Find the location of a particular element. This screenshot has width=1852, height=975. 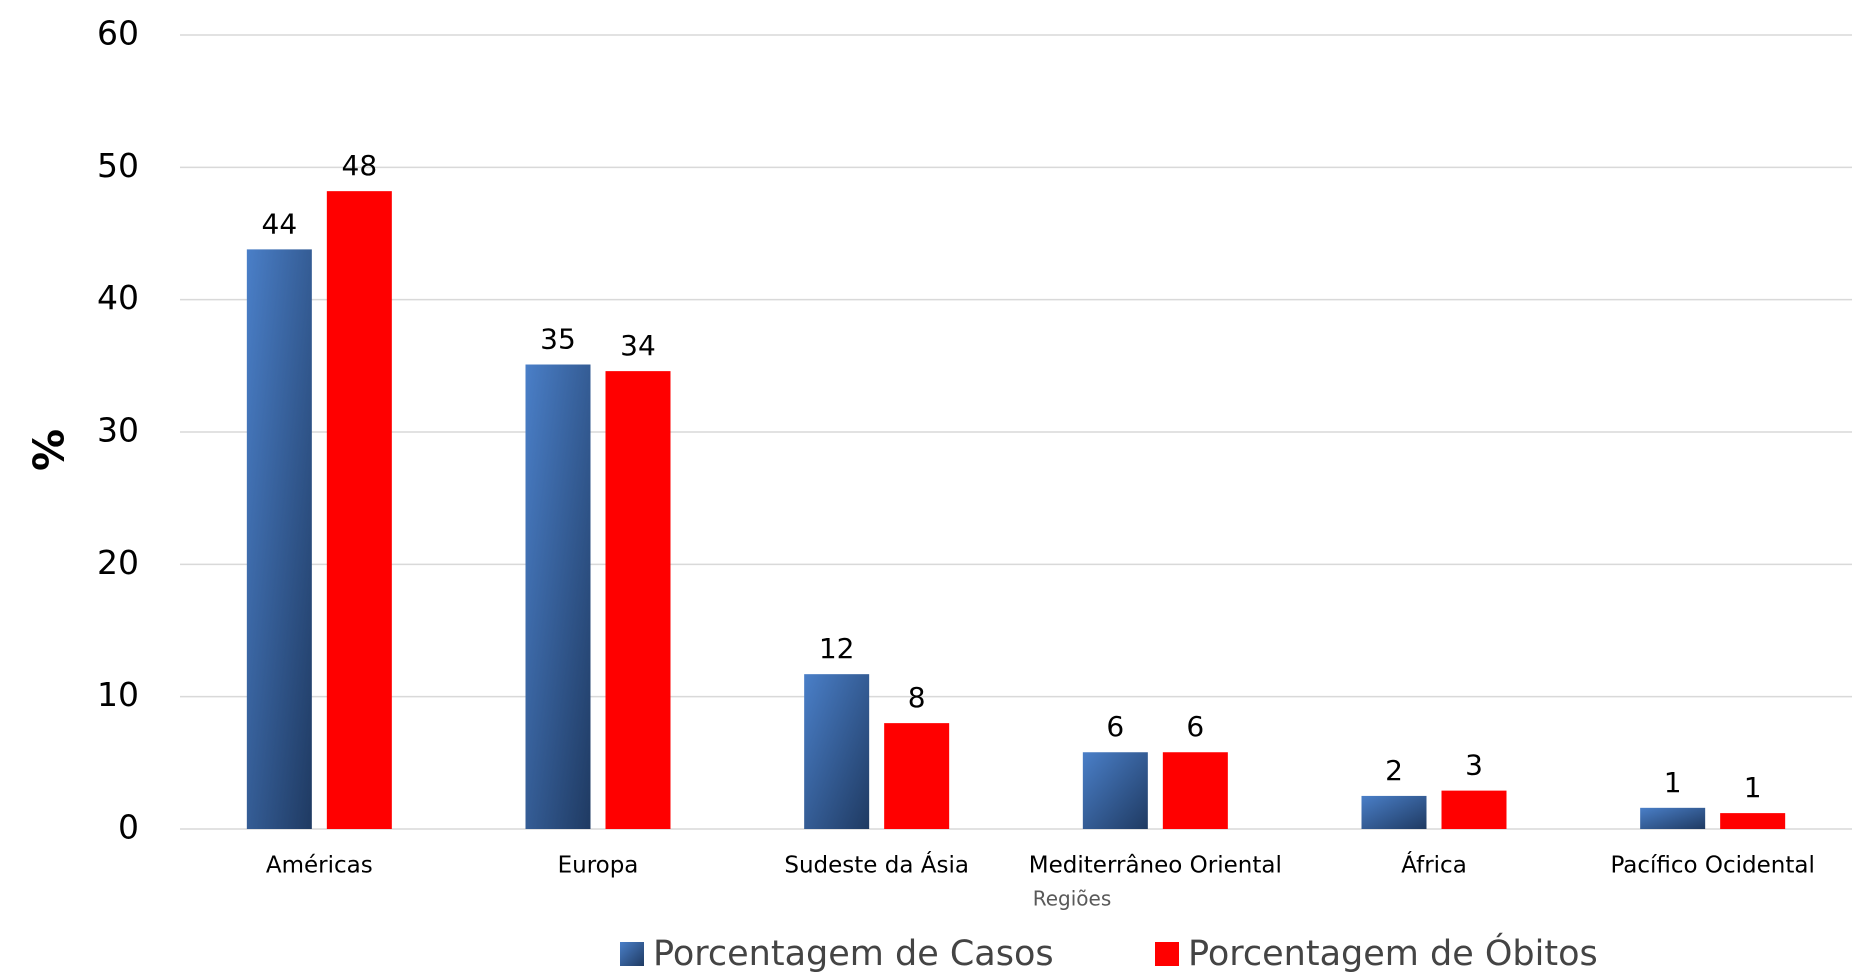

y-tick-label: 10 is located at coordinates (118, 694).